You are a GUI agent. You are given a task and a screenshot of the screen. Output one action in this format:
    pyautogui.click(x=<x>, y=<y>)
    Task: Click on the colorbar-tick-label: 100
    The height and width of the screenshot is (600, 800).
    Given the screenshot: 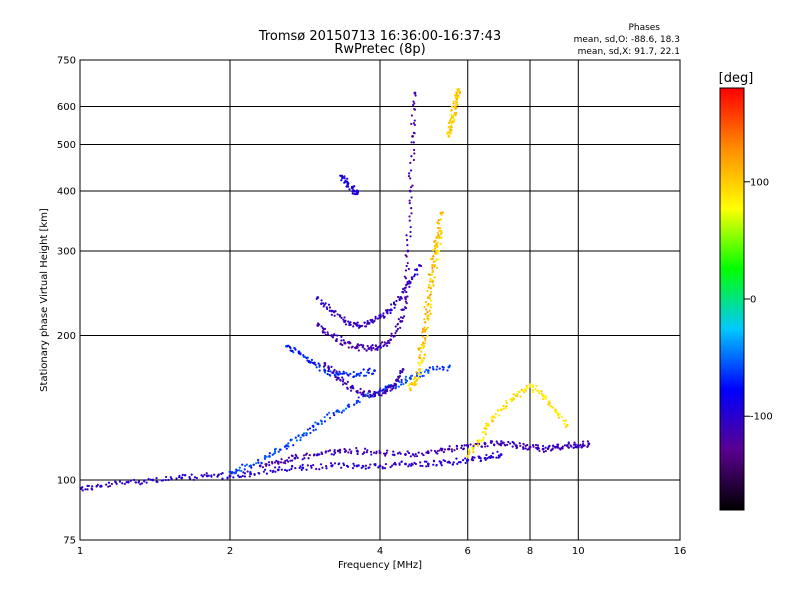 What is the action you would take?
    pyautogui.click(x=759, y=182)
    